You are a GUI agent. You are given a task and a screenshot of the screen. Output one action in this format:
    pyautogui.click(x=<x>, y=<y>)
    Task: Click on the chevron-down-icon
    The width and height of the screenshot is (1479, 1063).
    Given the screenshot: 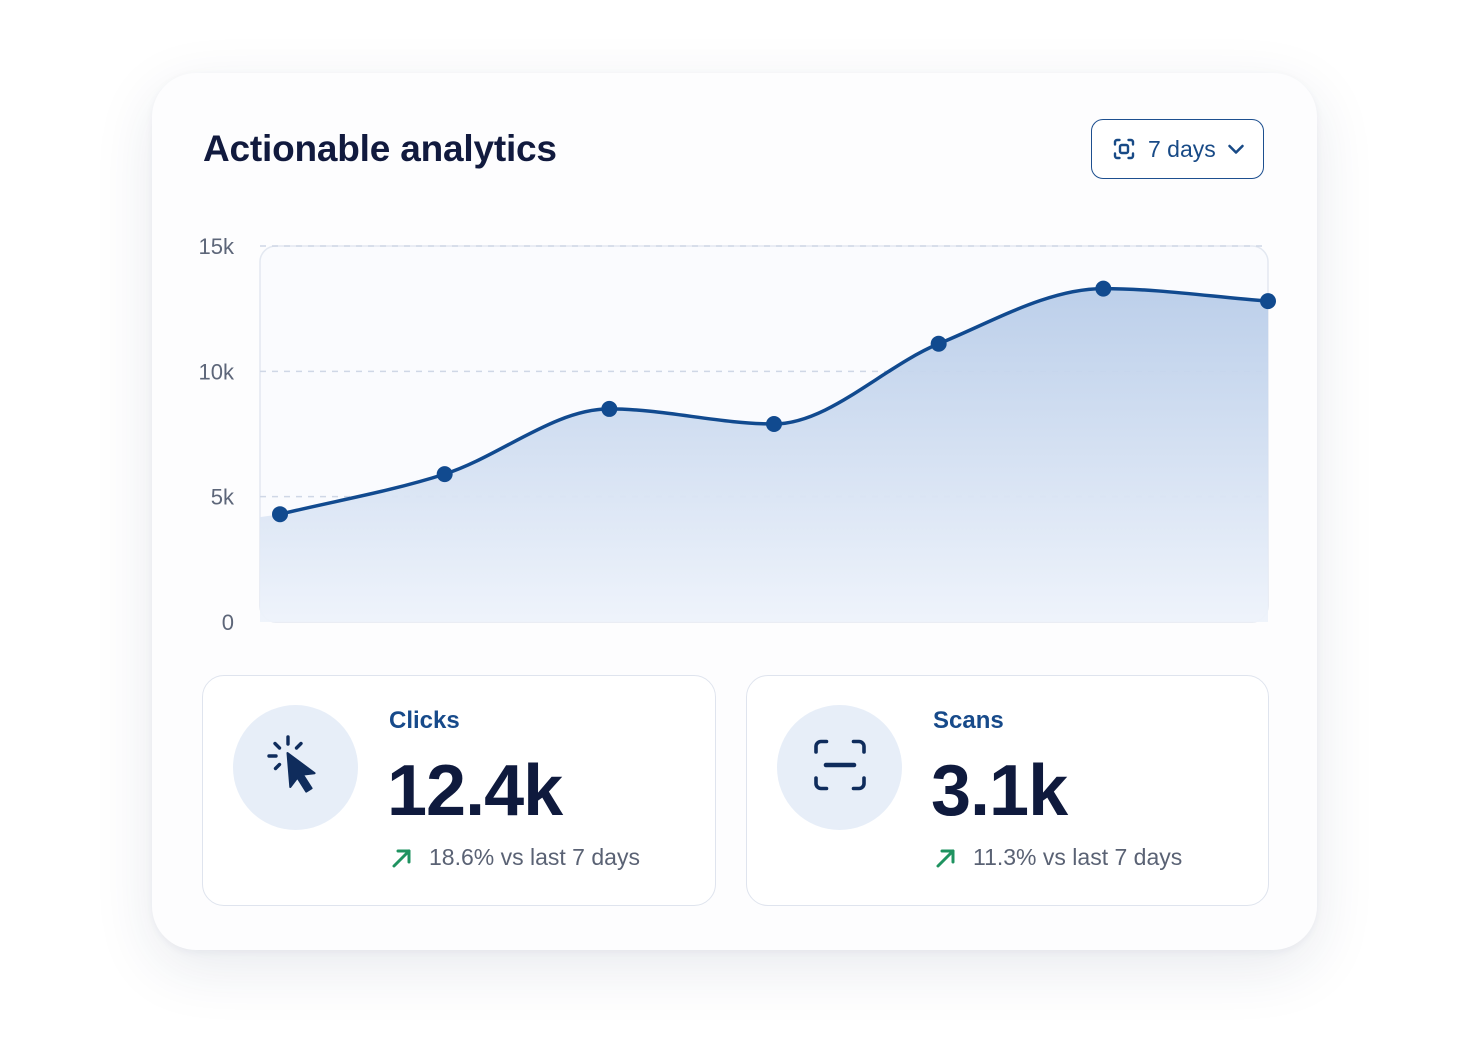 What is the action you would take?
    pyautogui.click(x=1236, y=149)
    